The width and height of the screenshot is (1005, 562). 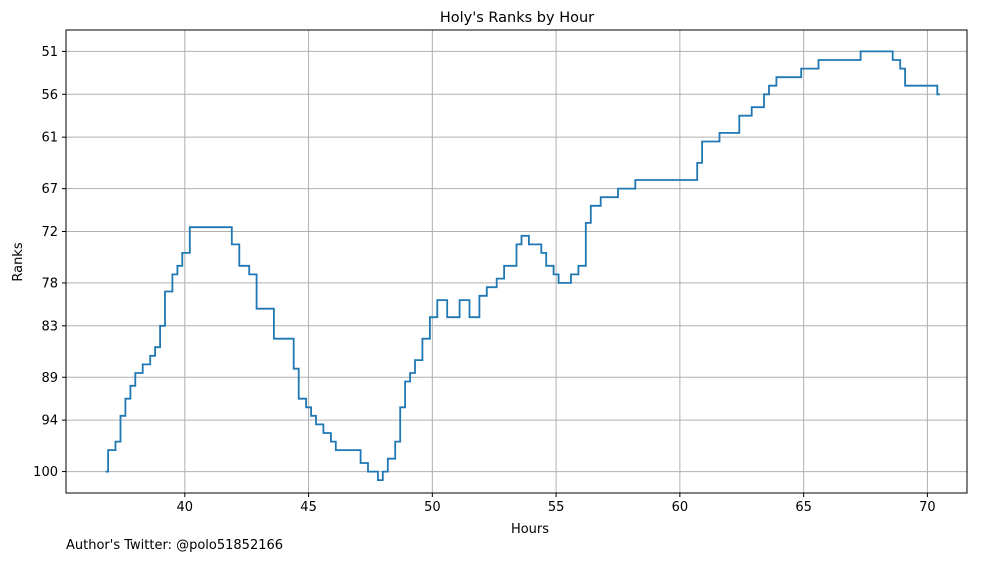 What do you see at coordinates (49, 95) in the screenshot?
I see `y-tick-label: 56` at bounding box center [49, 95].